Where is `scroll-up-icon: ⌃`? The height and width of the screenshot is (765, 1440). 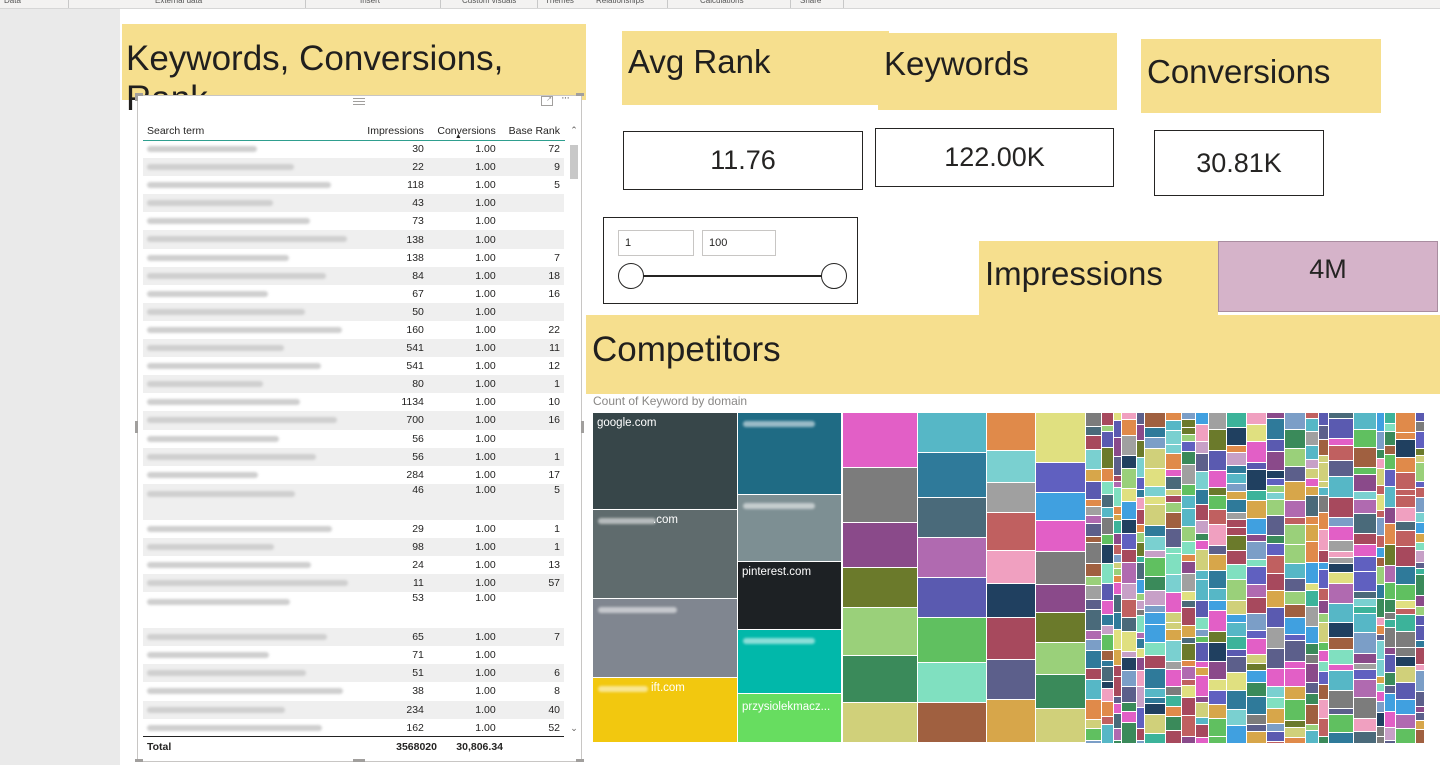
scroll-up-icon: ⌃ is located at coordinates (574, 130).